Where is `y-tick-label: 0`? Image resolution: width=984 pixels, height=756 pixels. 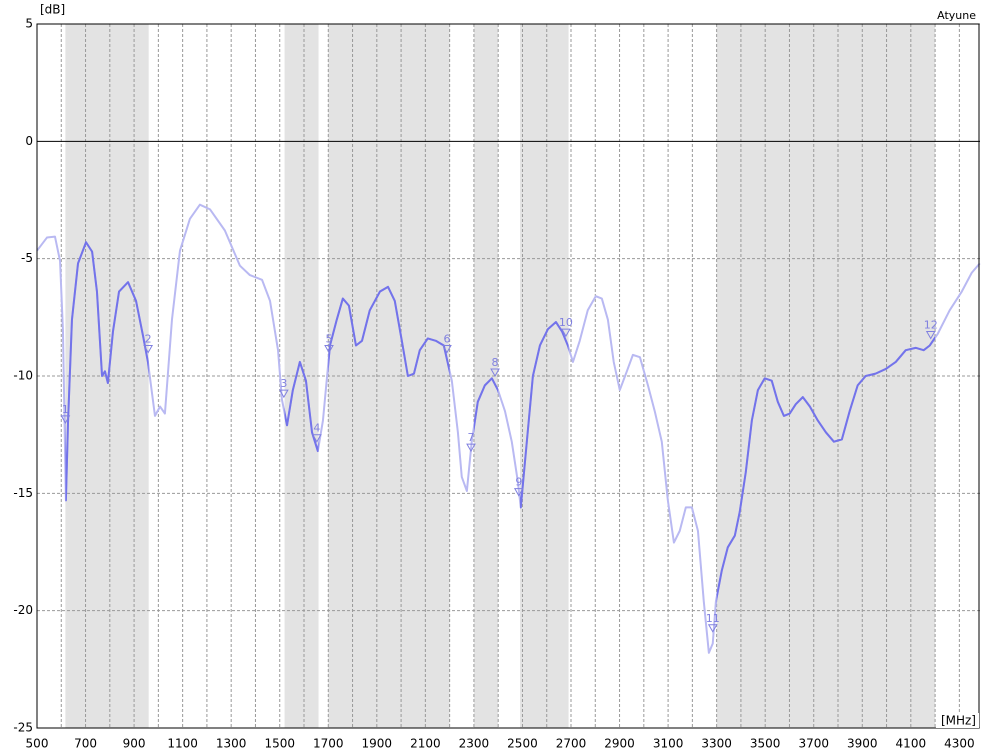 y-tick-label: 0 is located at coordinates (29, 141).